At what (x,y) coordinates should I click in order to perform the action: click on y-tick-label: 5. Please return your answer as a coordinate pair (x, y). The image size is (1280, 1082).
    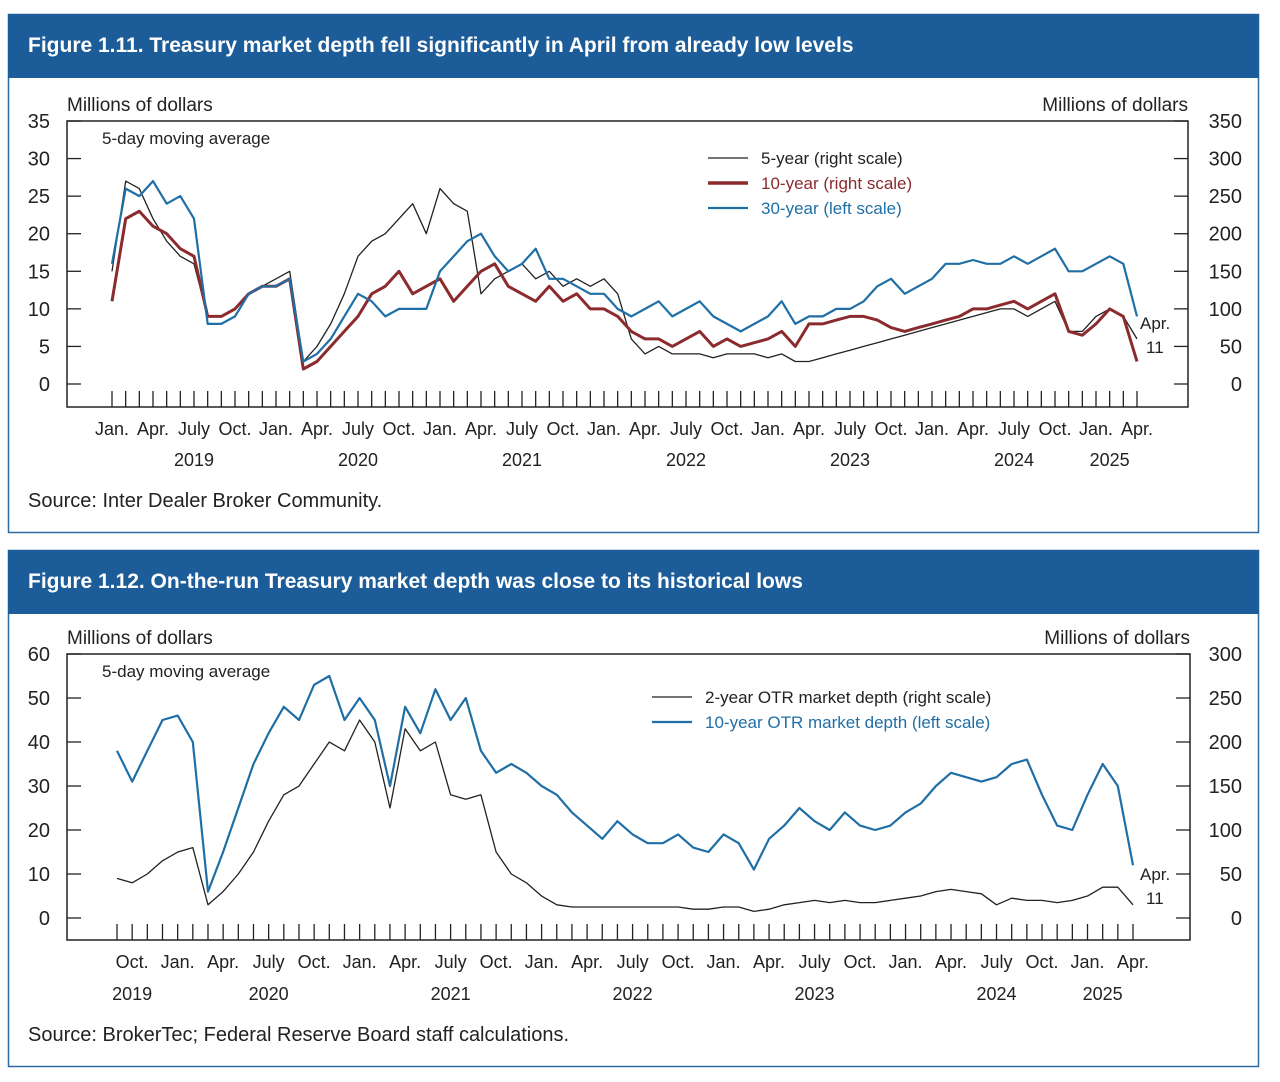
    Looking at the image, I should click on (44, 347).